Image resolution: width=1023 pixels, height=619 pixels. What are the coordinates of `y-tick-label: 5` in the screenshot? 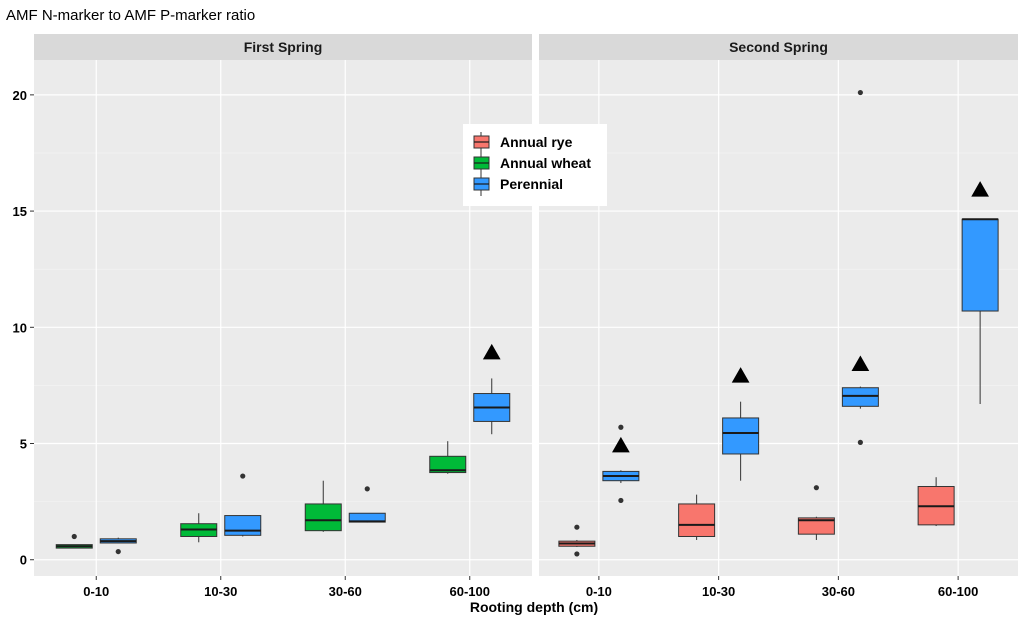 It's located at (23, 444).